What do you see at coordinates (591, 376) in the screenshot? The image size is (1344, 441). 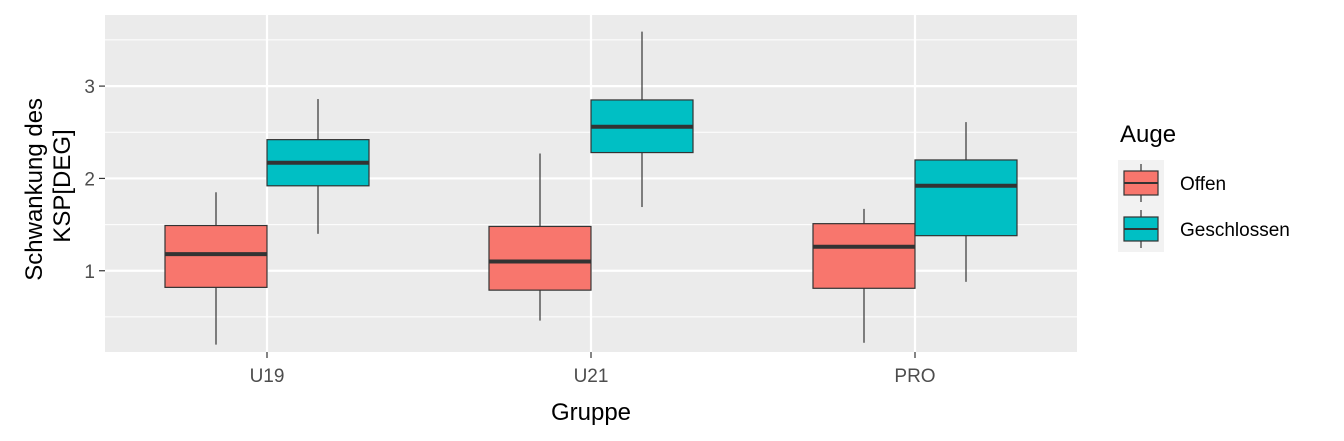 I see `x-tick-label: U21` at bounding box center [591, 376].